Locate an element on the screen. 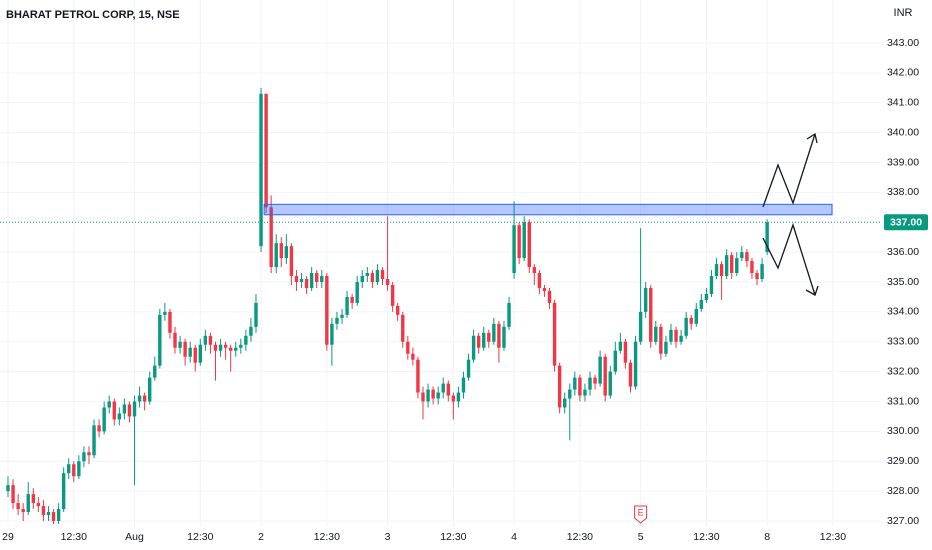 The height and width of the screenshot is (550, 932). y-tick-label: 330.00 is located at coordinates (903, 431).